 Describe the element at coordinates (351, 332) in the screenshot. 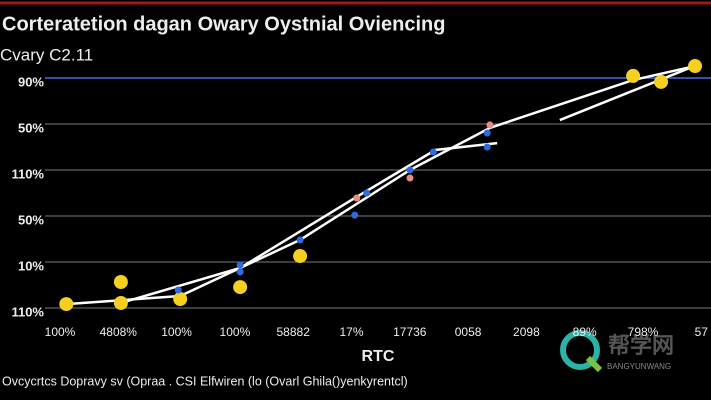

I see `x-tick-label: 17%` at that location.